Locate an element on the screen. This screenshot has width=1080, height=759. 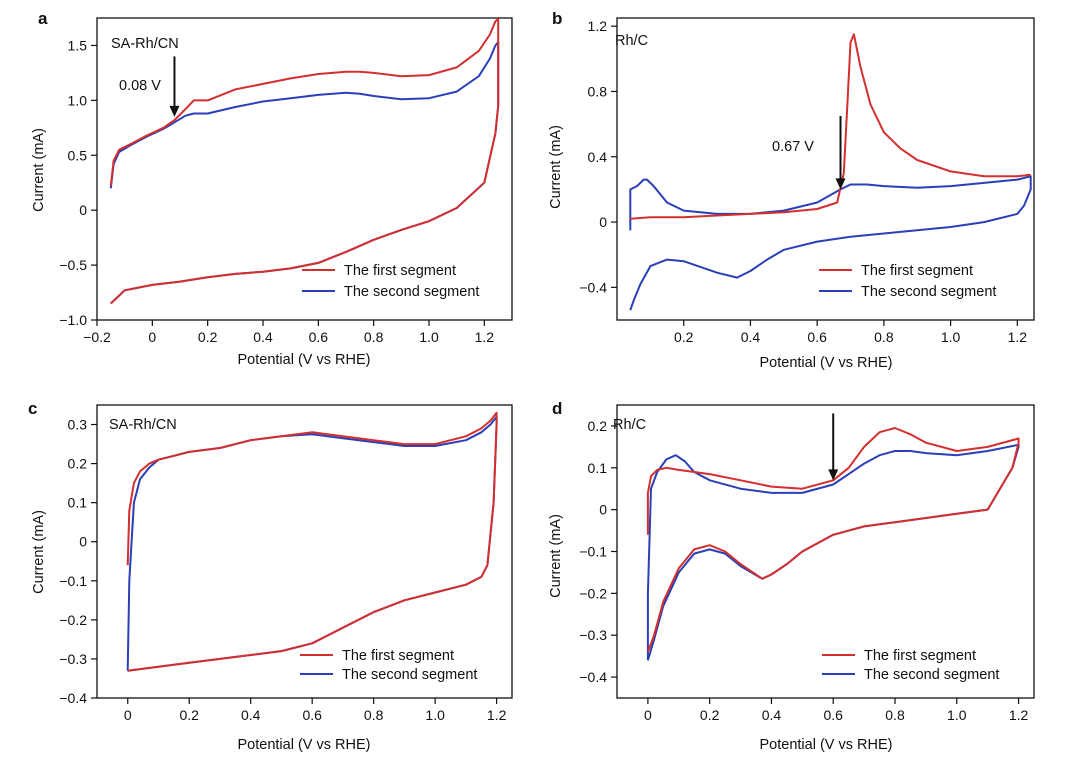
y-tick-label: 1.0 is located at coordinates (78, 100).